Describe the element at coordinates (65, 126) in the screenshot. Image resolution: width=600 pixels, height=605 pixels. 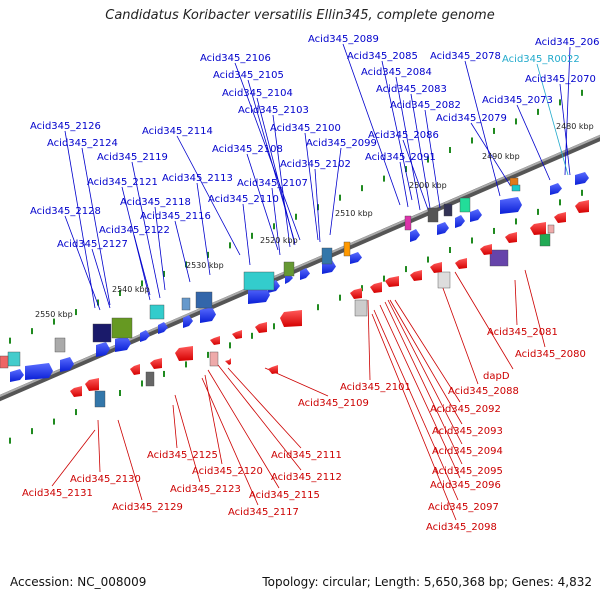
I see `plus-gene-label: Acid345_2126` at that location.